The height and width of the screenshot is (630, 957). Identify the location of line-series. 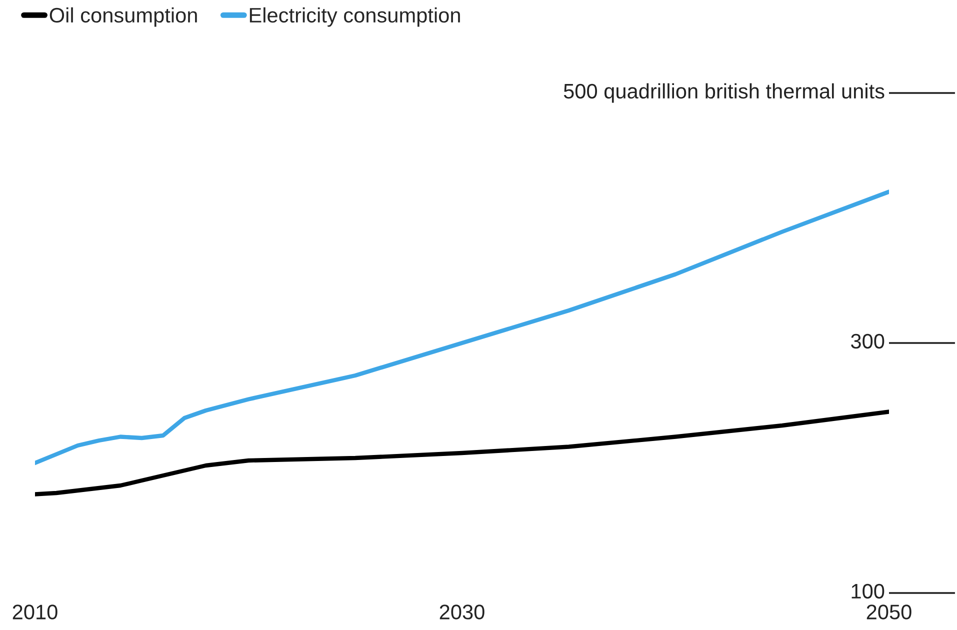
(462, 453).